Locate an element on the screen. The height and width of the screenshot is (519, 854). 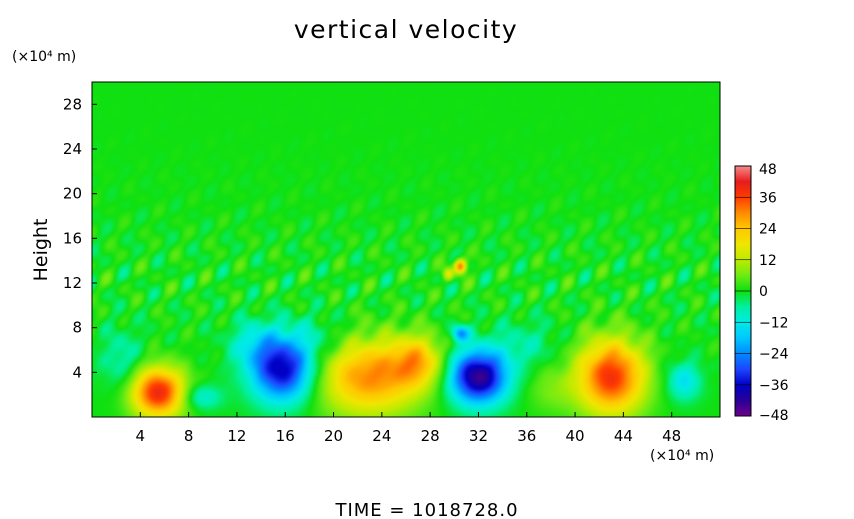
x-tick-label: 32 is located at coordinates (478, 436).